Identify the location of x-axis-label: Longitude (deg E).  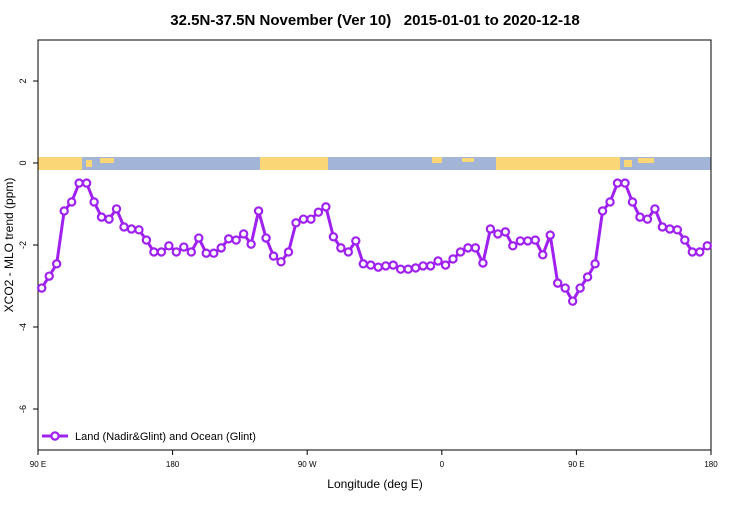
(374, 484).